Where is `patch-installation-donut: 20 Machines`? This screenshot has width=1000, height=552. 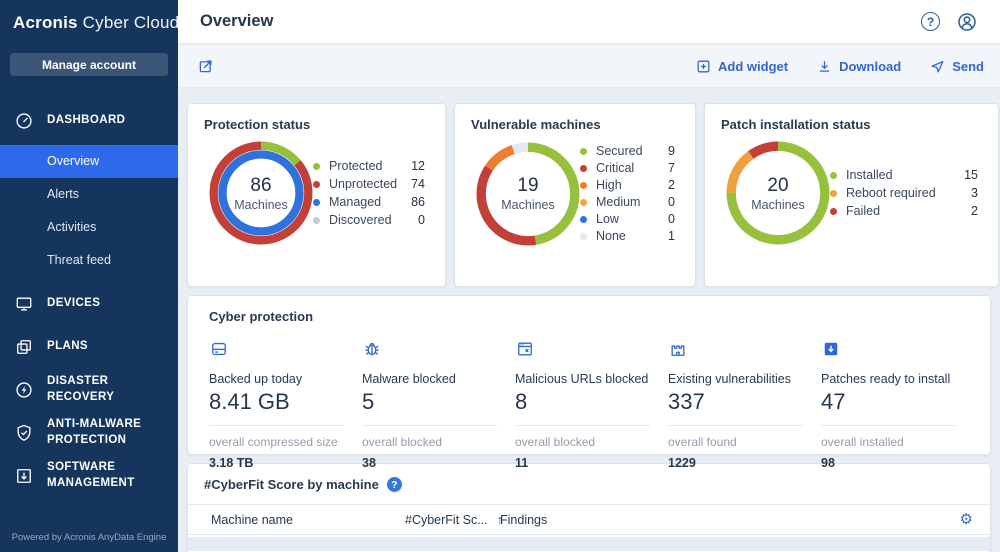 patch-installation-donut: 20 Machines is located at coordinates (778, 193).